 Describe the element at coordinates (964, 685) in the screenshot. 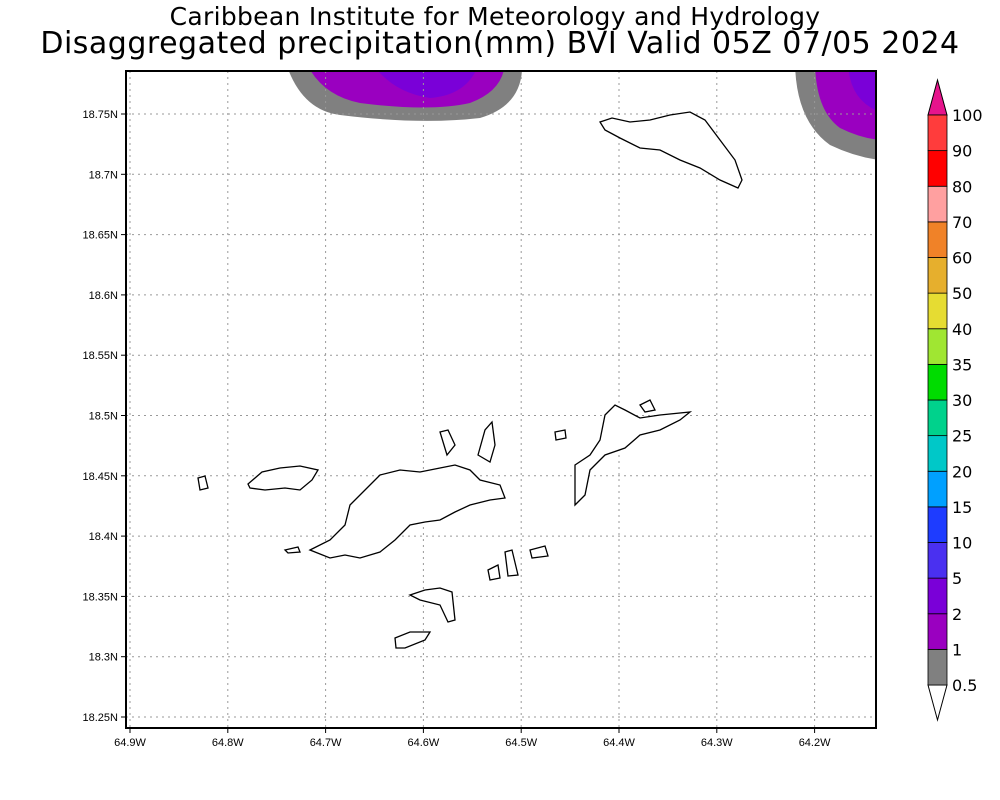

I see `colorbar-label: 0.5` at that location.